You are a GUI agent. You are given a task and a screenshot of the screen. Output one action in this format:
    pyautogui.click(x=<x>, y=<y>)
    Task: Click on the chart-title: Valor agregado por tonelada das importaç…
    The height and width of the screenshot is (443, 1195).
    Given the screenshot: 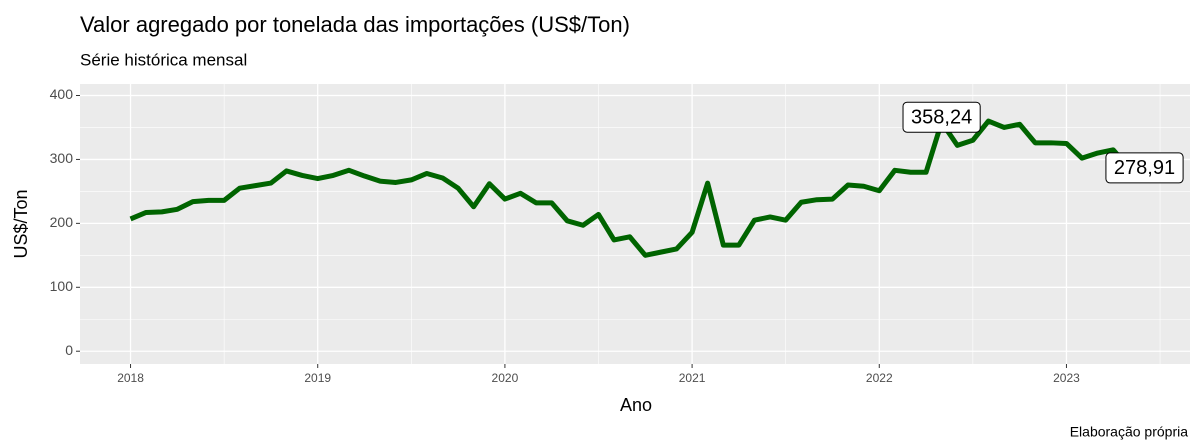 What is the action you would take?
    pyautogui.click(x=355, y=24)
    